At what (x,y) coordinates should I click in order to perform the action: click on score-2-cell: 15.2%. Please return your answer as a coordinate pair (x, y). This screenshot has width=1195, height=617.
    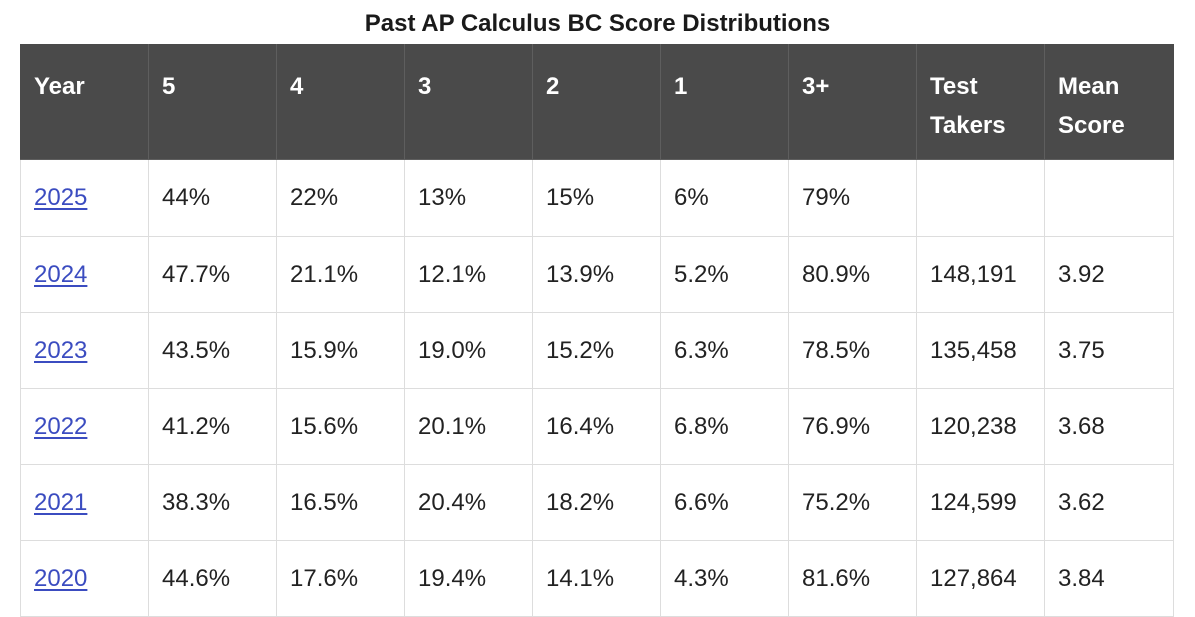
    Looking at the image, I should click on (596, 350).